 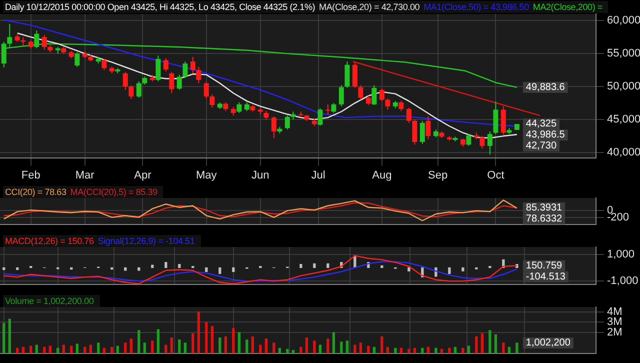 What do you see at coordinates (623, 54) in the screenshot?
I see `y-tick-label: 55,000` at bounding box center [623, 54].